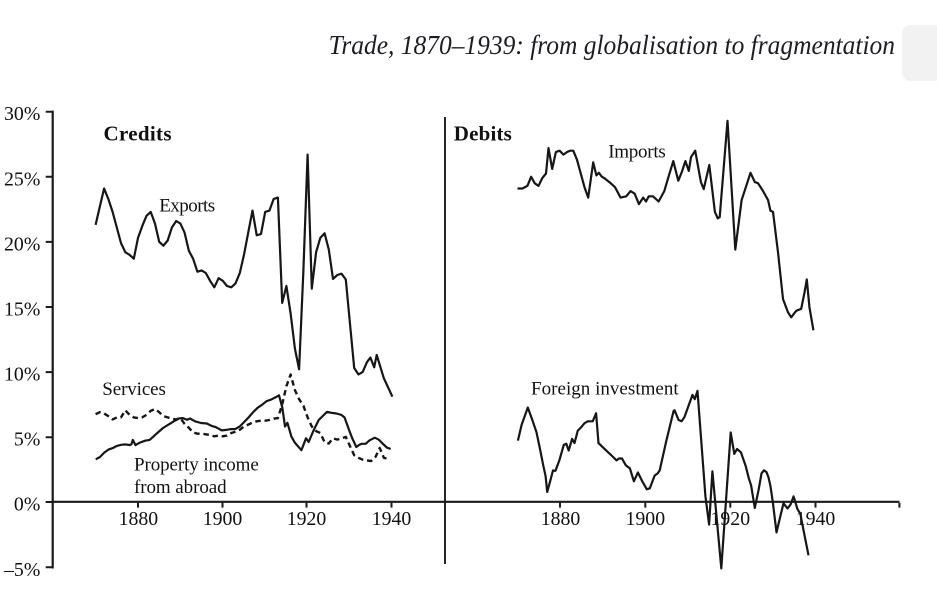 Image resolution: width=937 pixels, height=609 pixels. What do you see at coordinates (22, 310) in the screenshot?
I see `svg-text: 15%` at bounding box center [22, 310].